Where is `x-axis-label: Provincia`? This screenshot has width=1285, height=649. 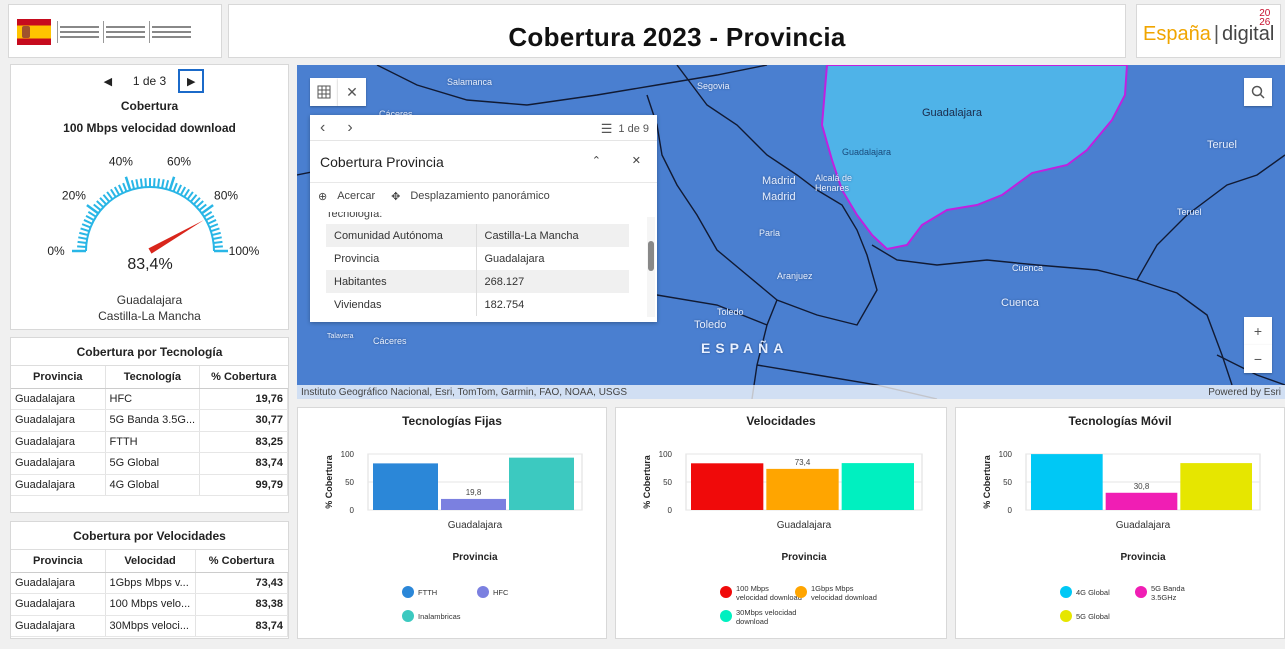 x-axis-label: Provincia is located at coordinates (474, 557).